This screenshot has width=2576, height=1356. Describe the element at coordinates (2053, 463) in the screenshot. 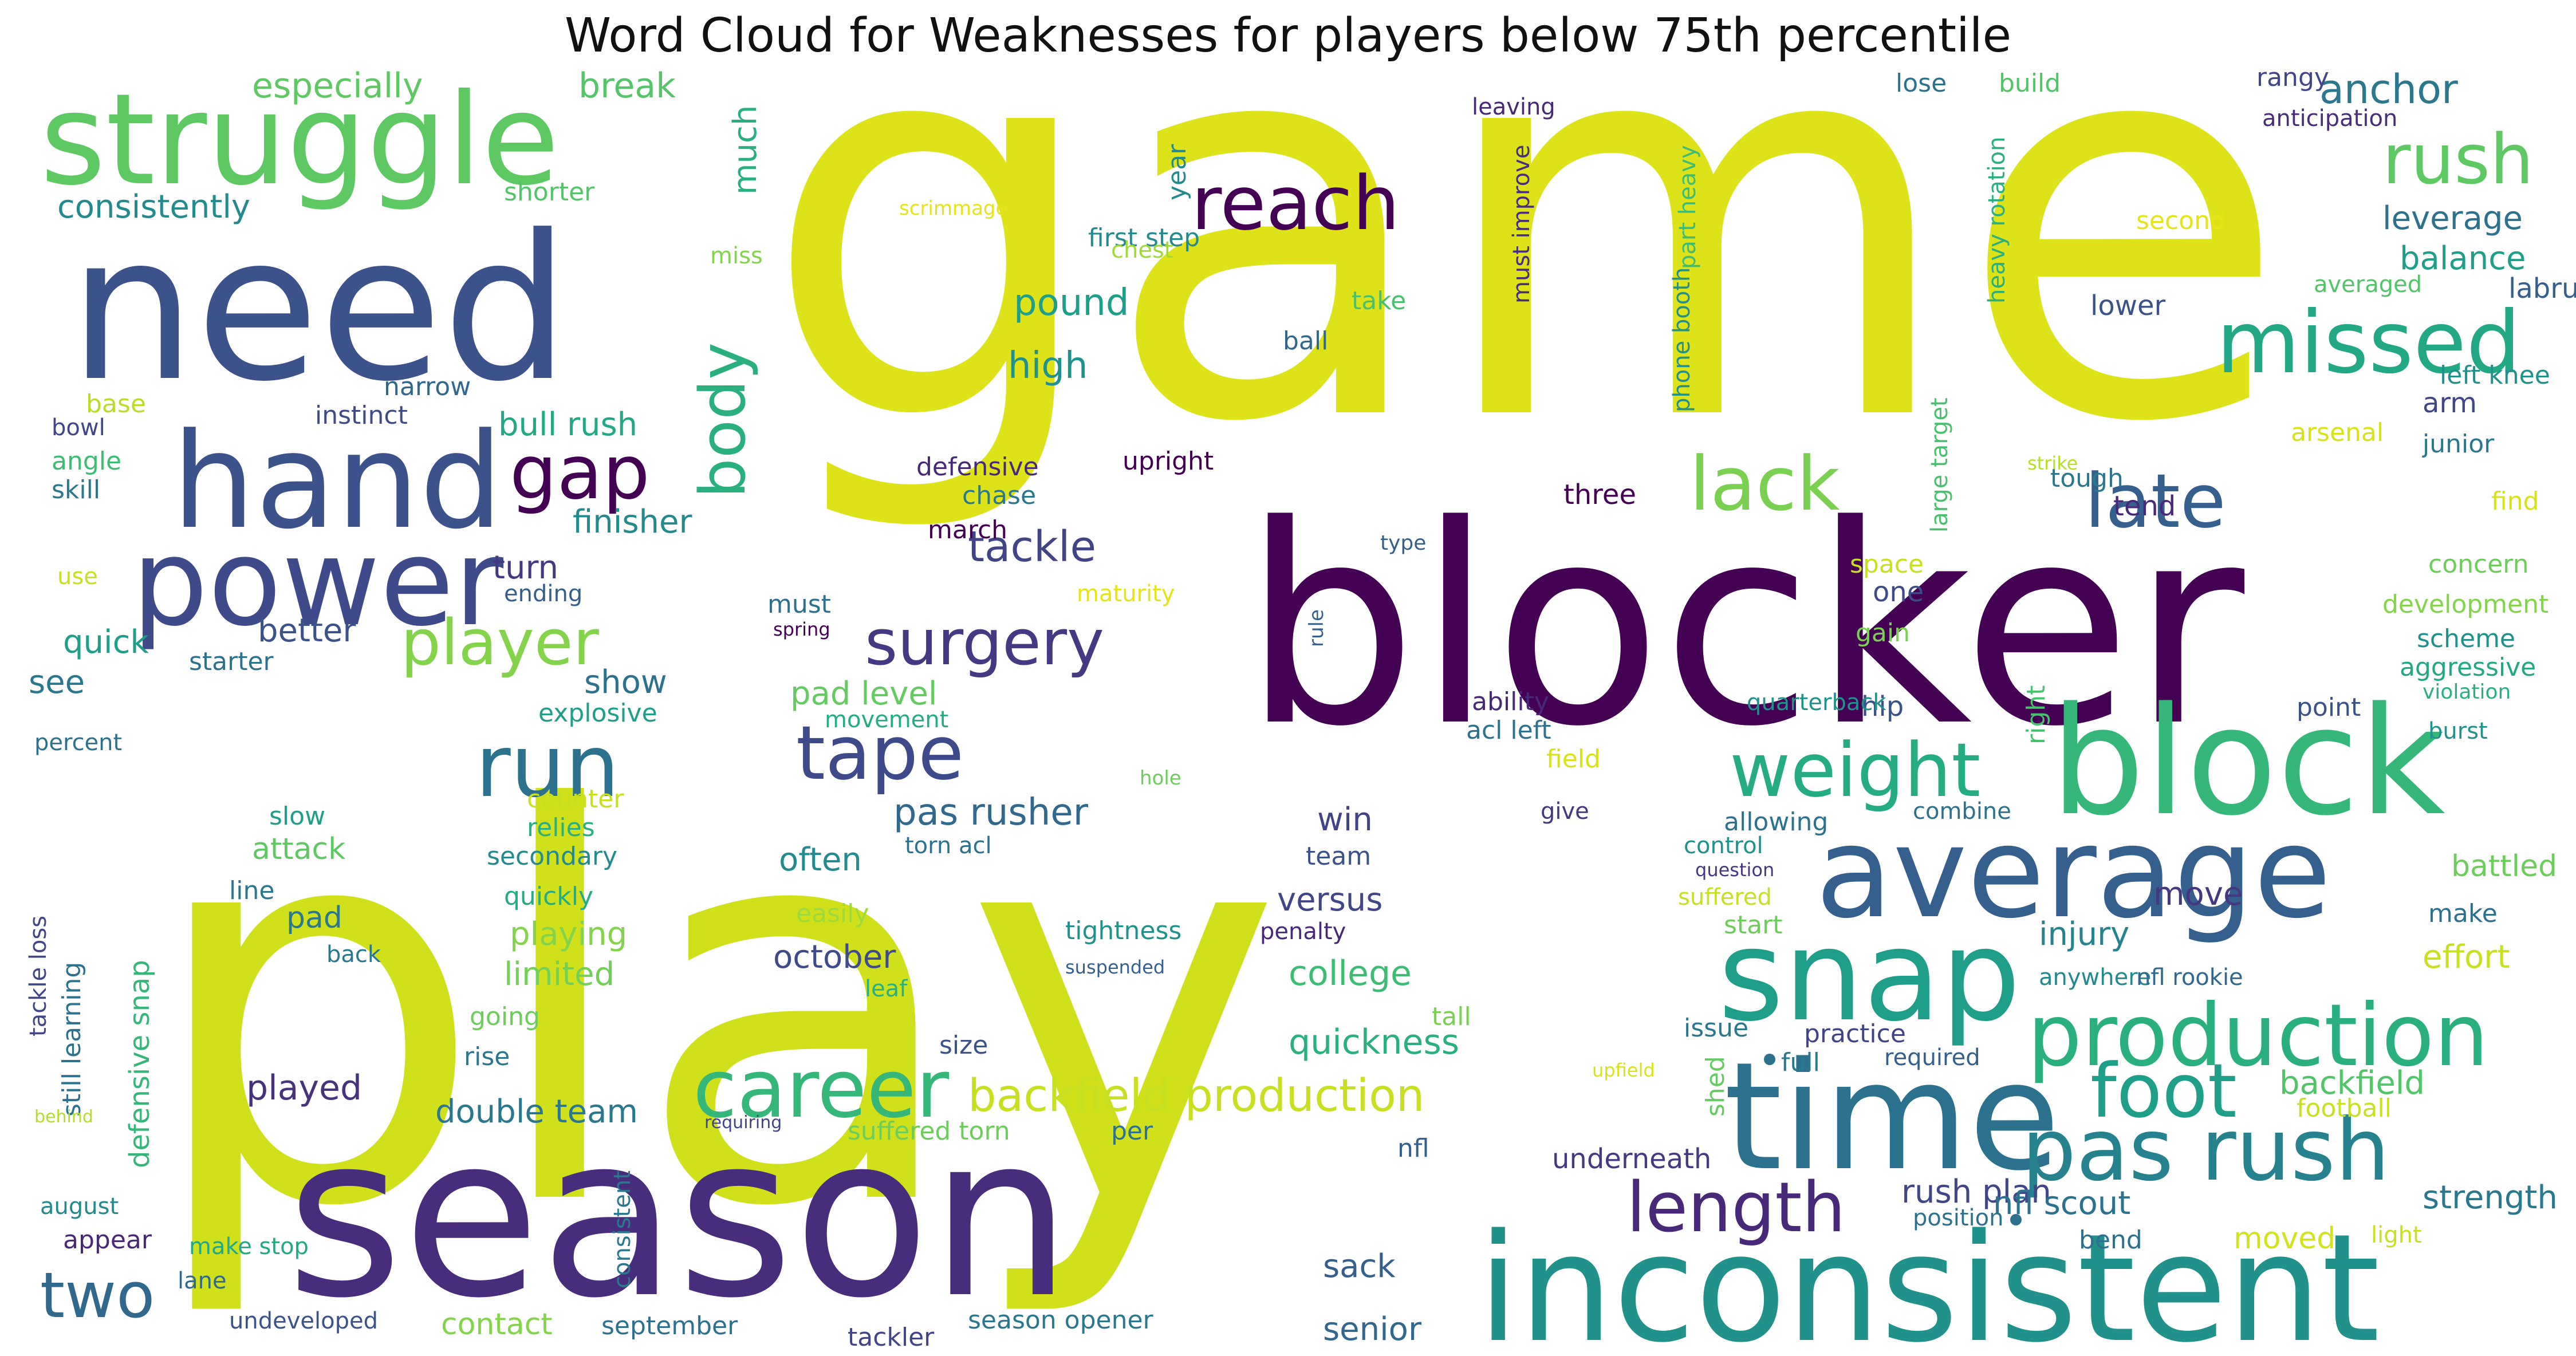

I see `word-strike: strike` at that location.